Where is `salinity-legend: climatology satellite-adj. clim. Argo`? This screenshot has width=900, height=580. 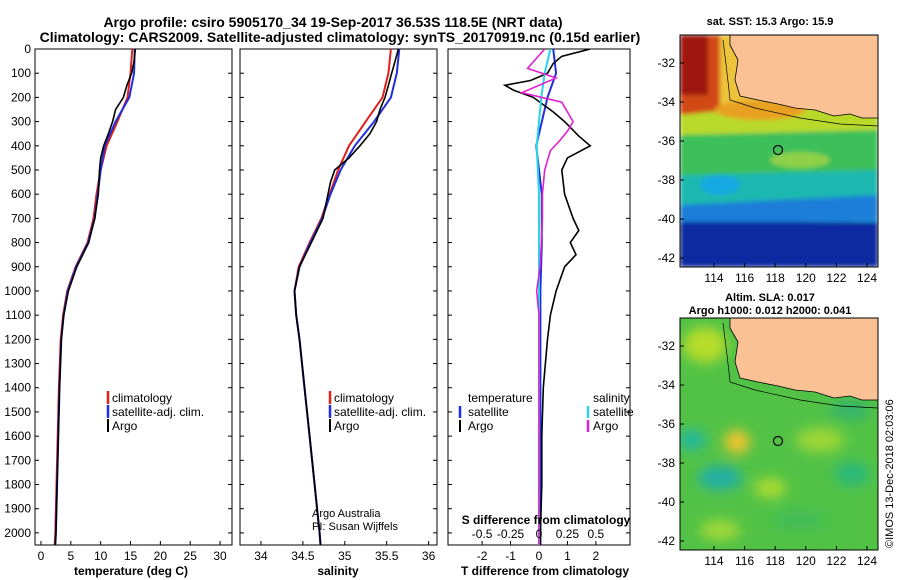 salinity-legend: climatology satellite-adj. clim. Argo is located at coordinates (377, 412).